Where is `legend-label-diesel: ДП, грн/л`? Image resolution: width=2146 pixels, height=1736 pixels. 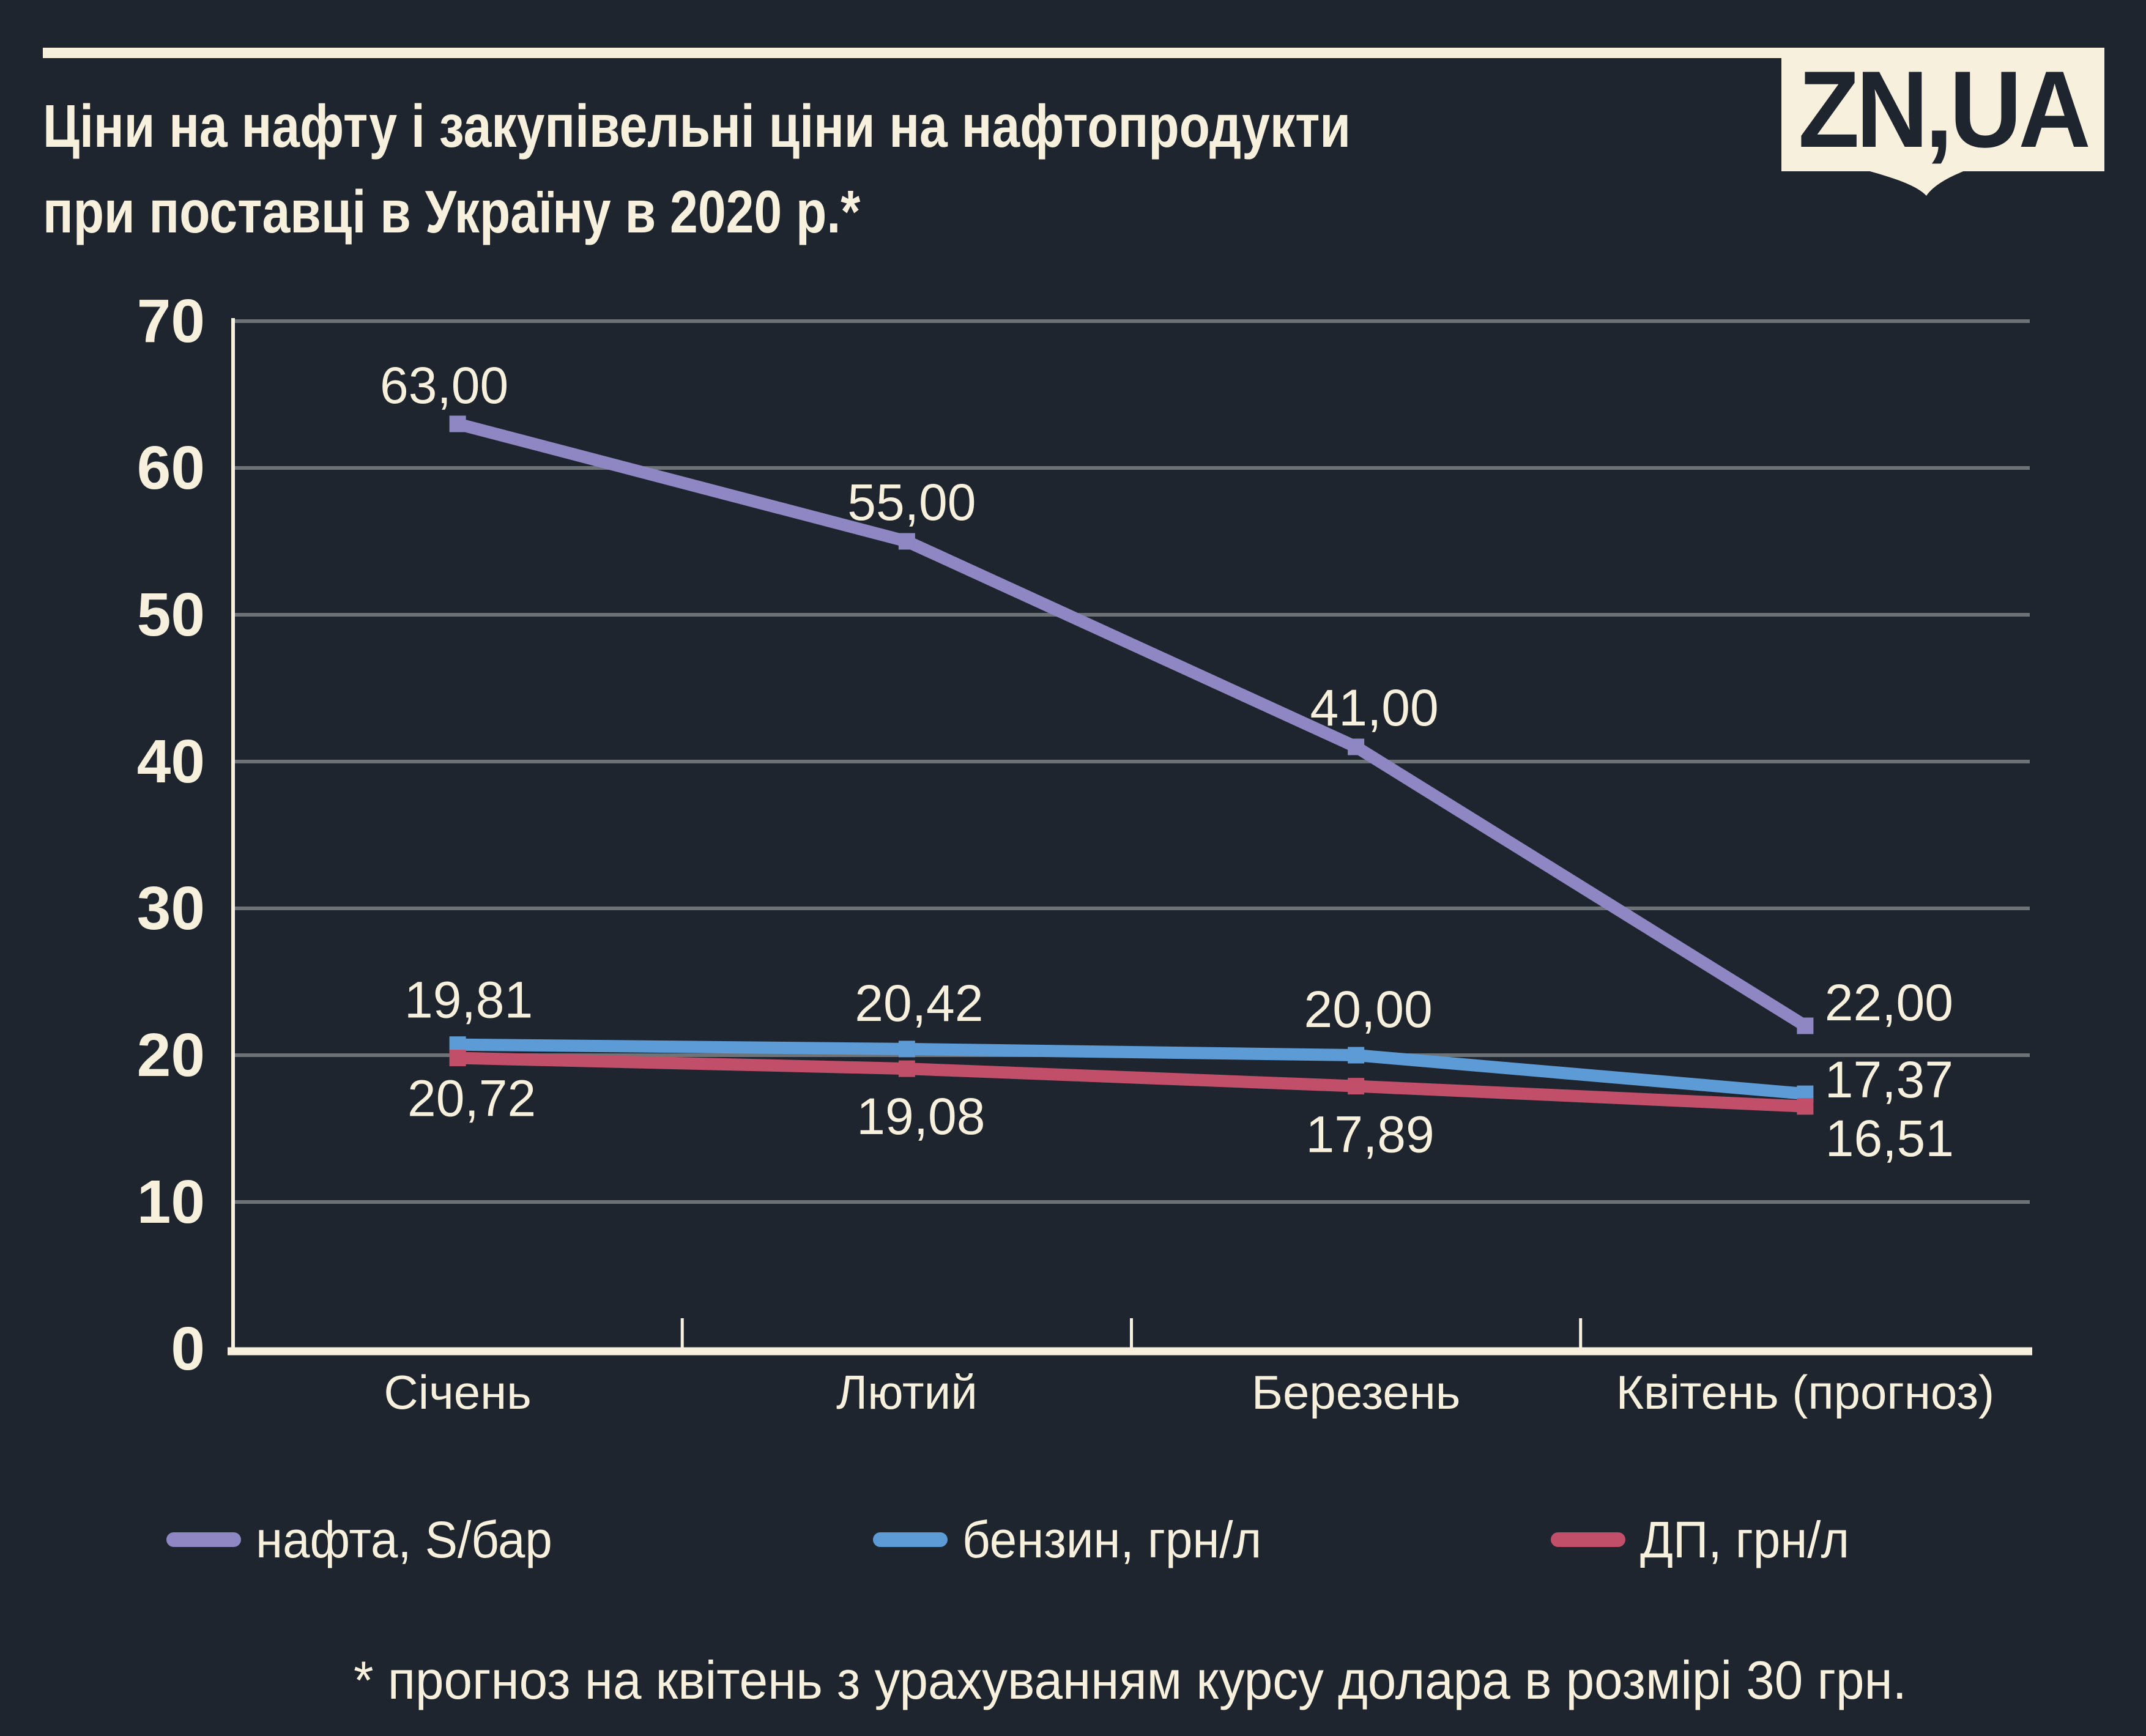 legend-label-diesel: ДП, грн/л is located at coordinates (1745, 1539).